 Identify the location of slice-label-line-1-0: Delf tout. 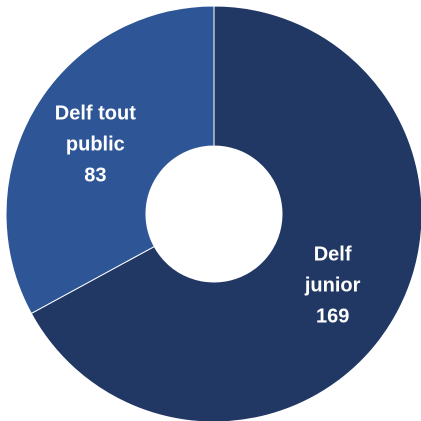
(95, 114).